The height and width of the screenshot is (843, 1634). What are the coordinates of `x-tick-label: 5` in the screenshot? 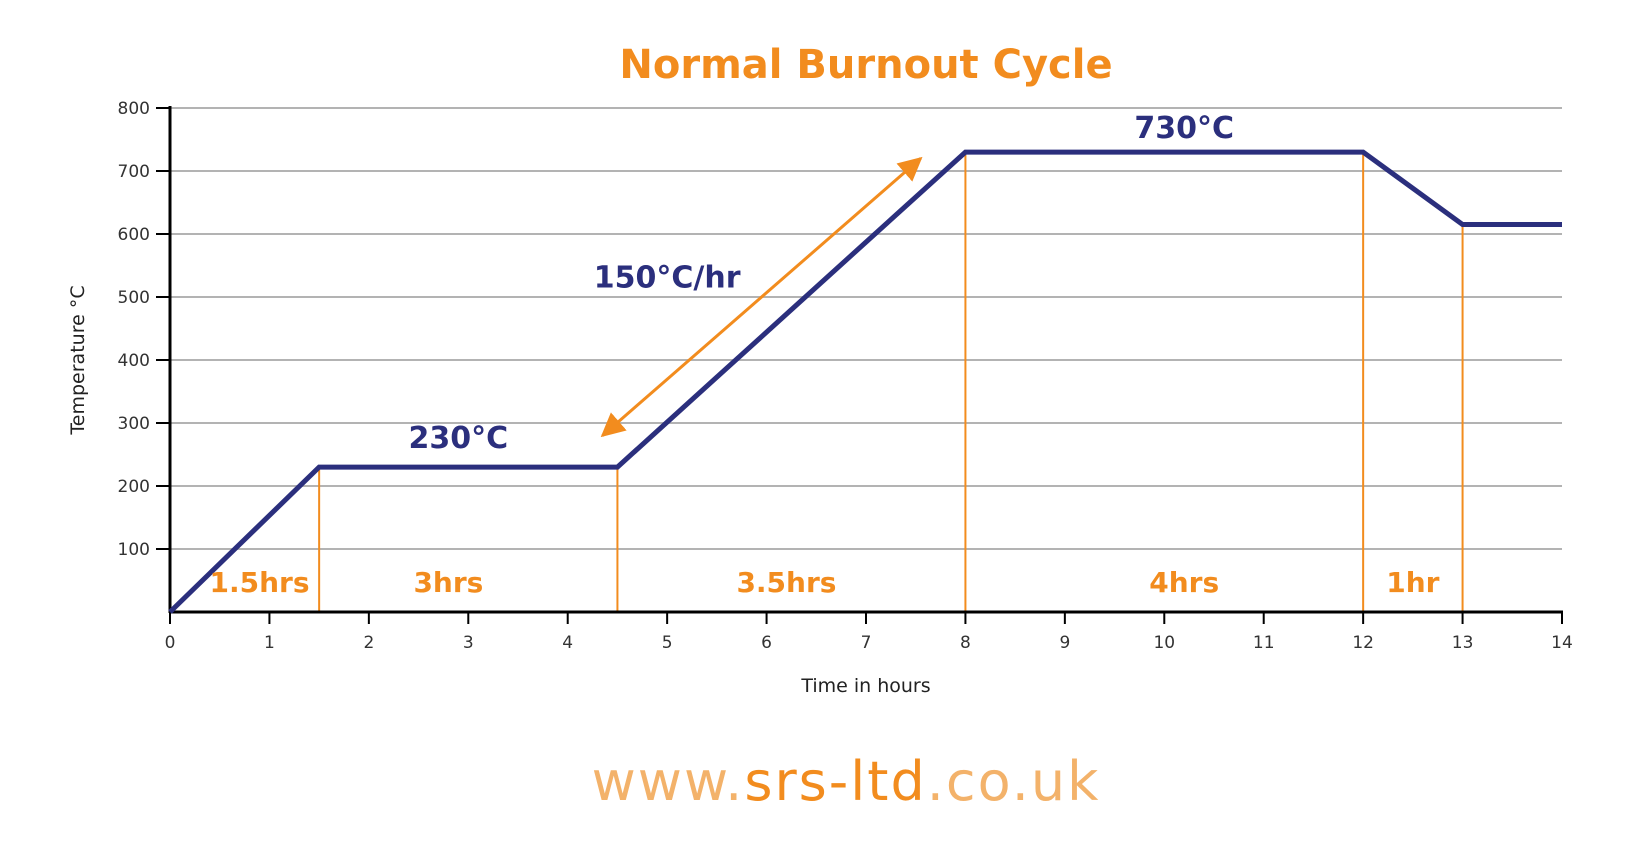 It's located at (667, 643).